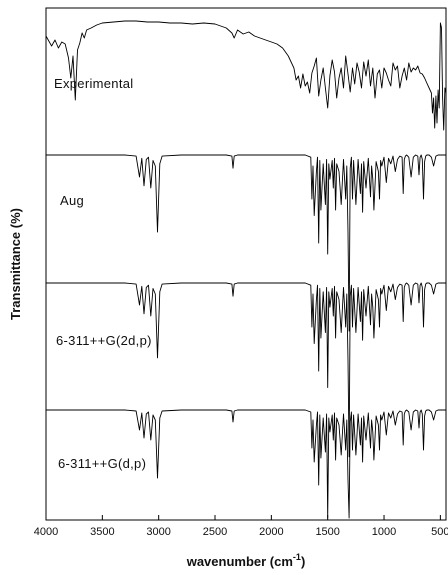  What do you see at coordinates (215, 532) in the screenshot?
I see `x-tick-label: 2500` at bounding box center [215, 532].